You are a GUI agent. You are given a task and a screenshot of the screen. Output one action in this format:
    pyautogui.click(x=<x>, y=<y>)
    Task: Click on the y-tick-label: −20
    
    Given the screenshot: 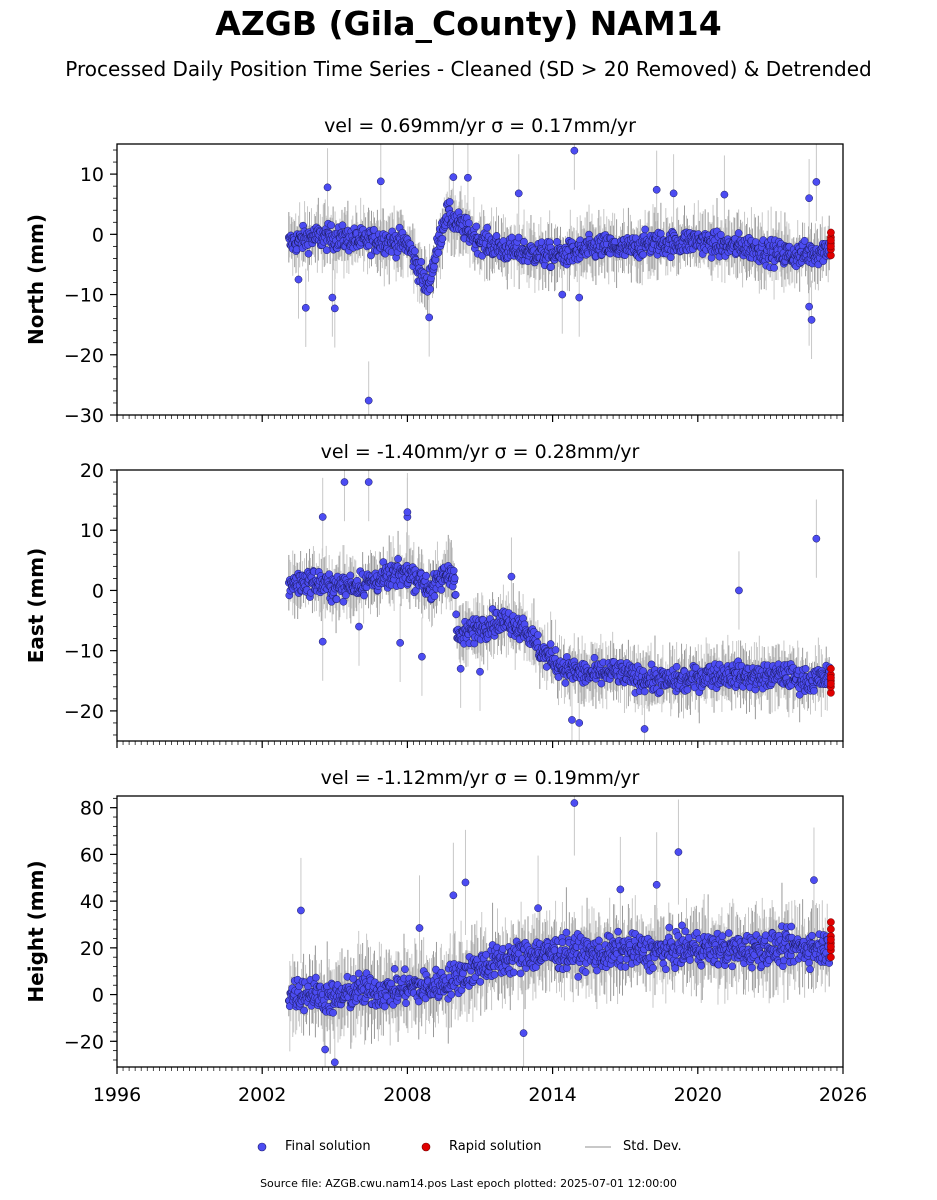 What is the action you would take?
    pyautogui.click(x=84, y=712)
    